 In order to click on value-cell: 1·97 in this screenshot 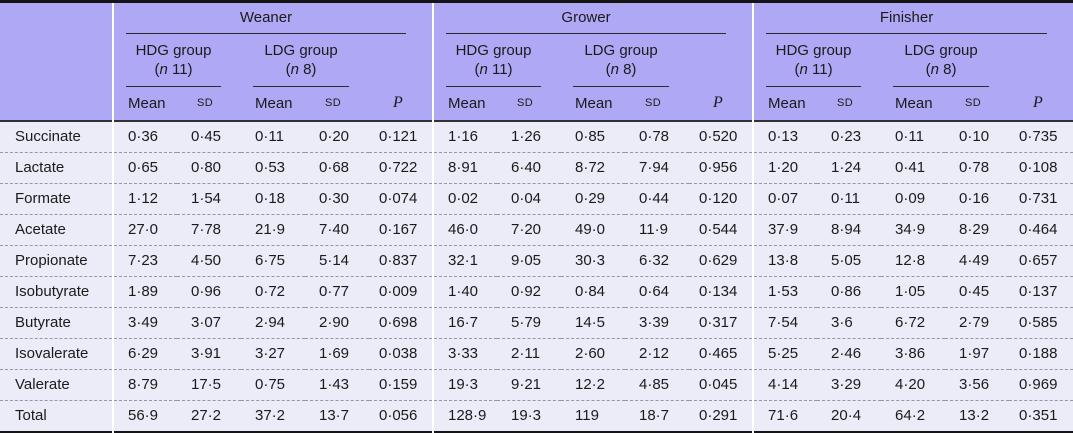, I will do `click(977, 354)`.